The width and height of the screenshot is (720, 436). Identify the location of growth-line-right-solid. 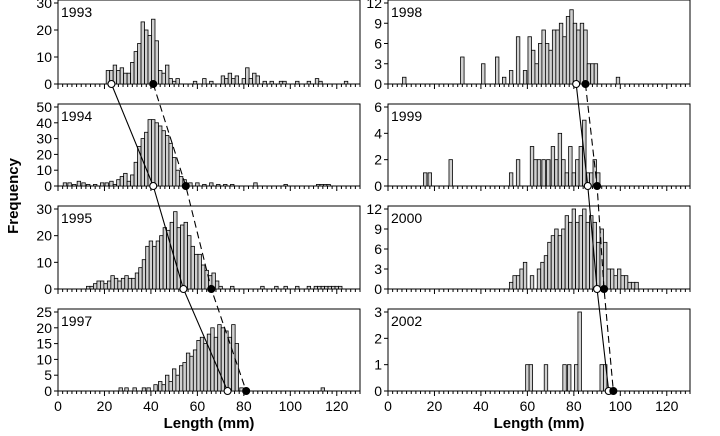
(592, 237).